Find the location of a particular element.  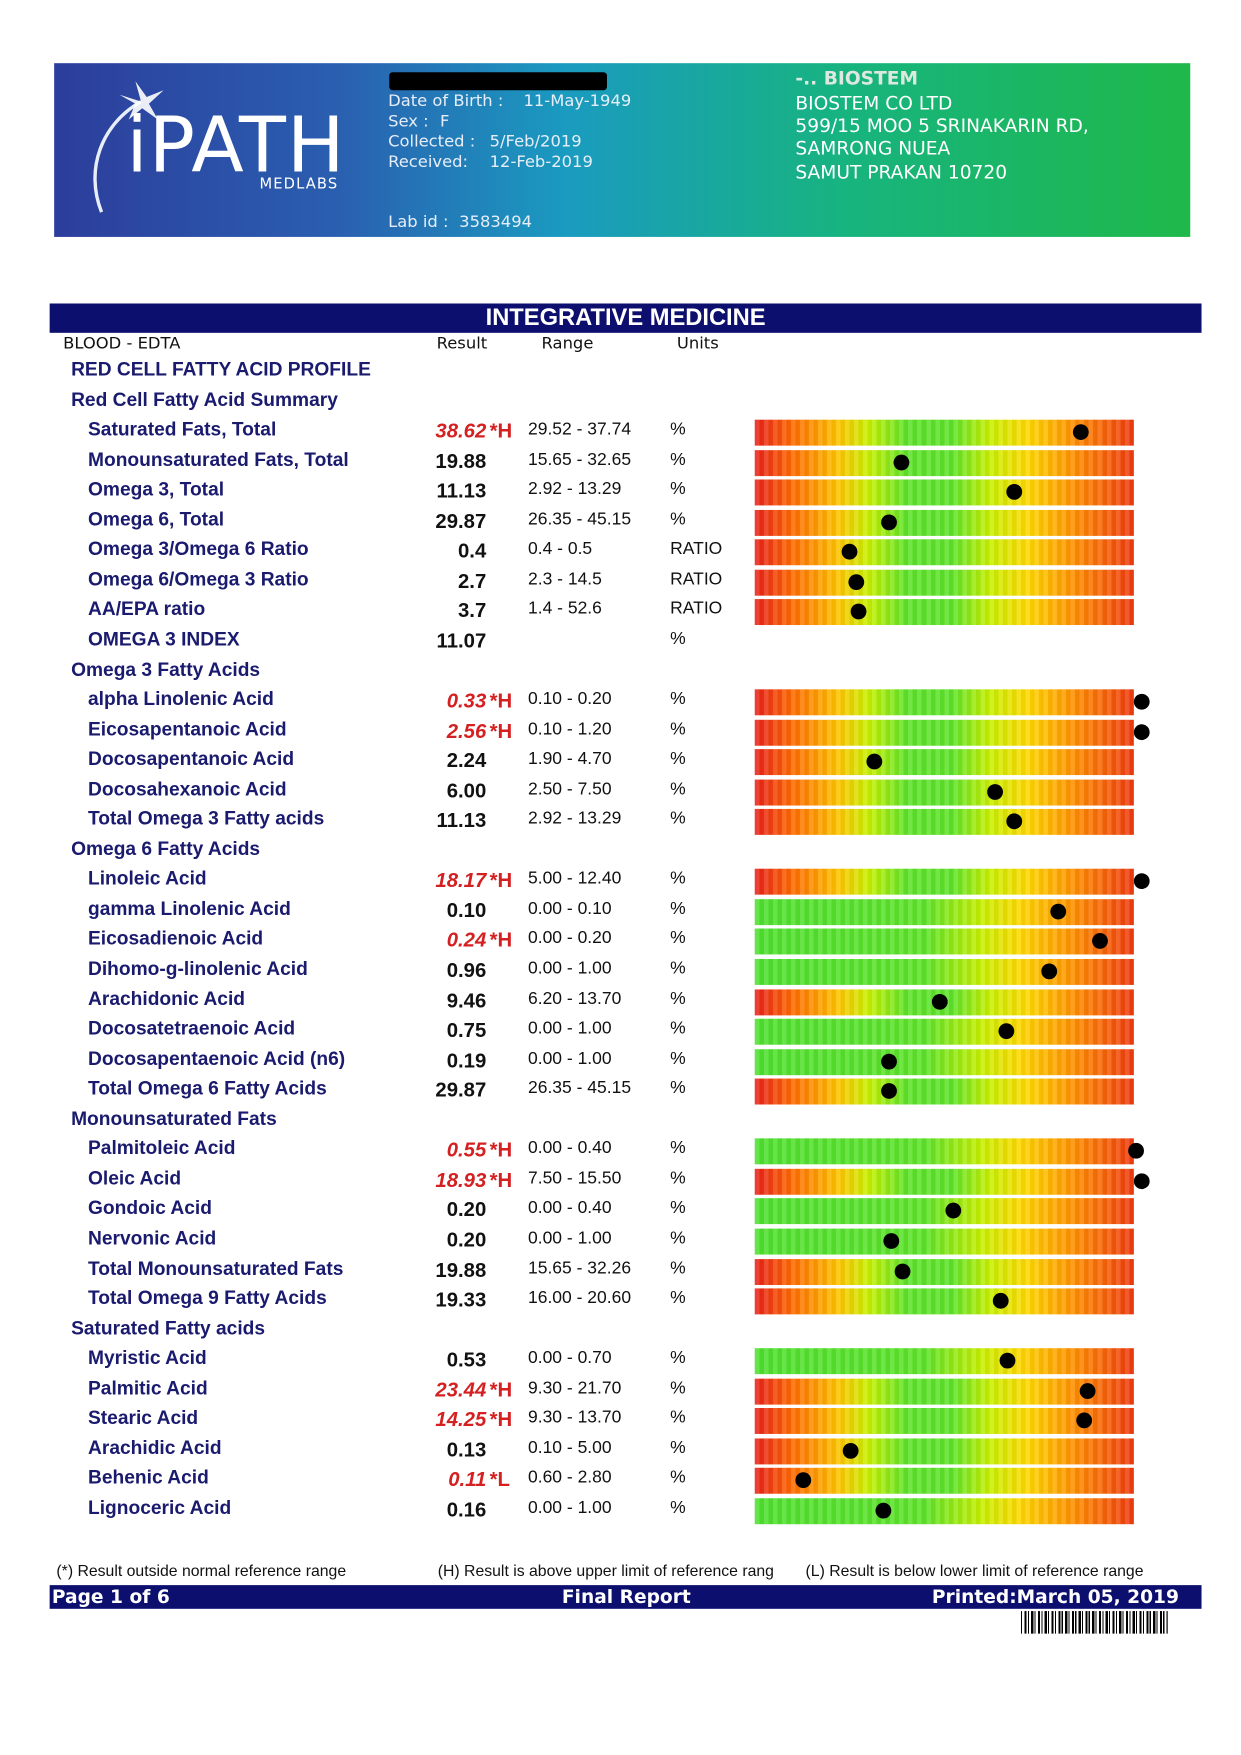

report-title: INTEGRATIVE MEDICINE is located at coordinates (625, 318).